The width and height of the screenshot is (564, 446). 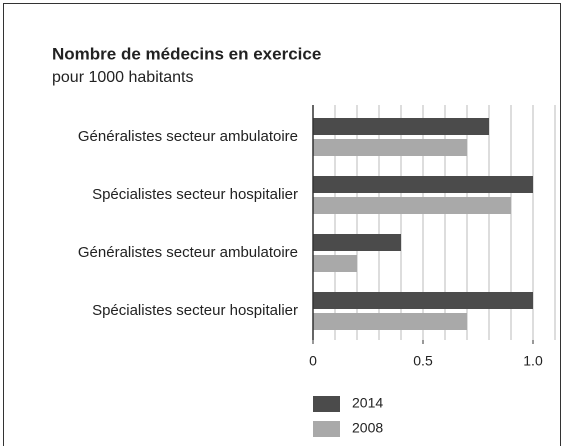 I want to click on chart-title: Nombre de médecins en exercice, so click(x=186, y=53).